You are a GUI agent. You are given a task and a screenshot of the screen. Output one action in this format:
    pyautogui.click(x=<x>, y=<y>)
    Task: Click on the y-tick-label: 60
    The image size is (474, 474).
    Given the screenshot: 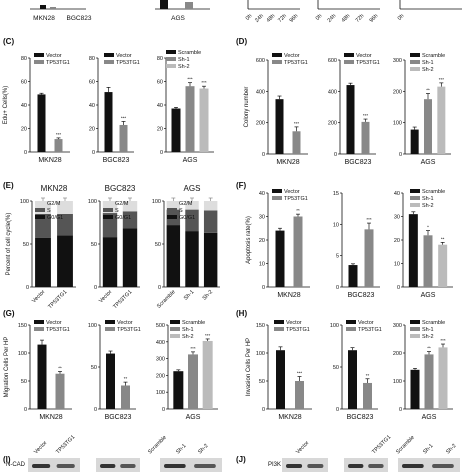 What is the action you would take?
    pyautogui.click(x=92, y=83)
    